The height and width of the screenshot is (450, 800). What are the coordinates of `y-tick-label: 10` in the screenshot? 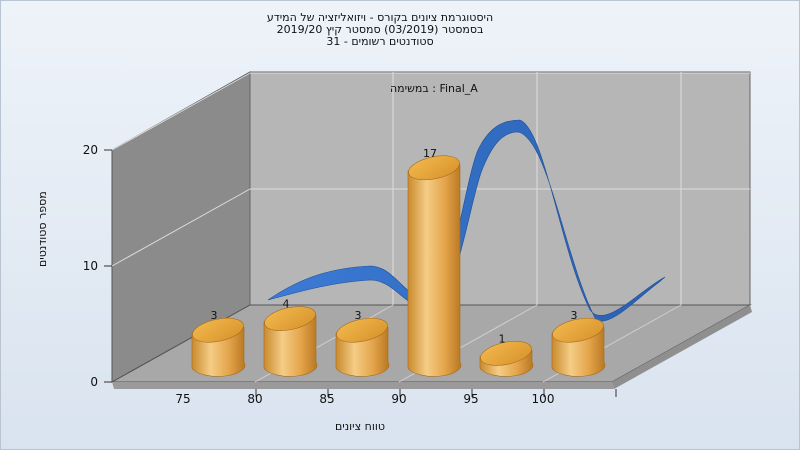 It's located at (90, 266).